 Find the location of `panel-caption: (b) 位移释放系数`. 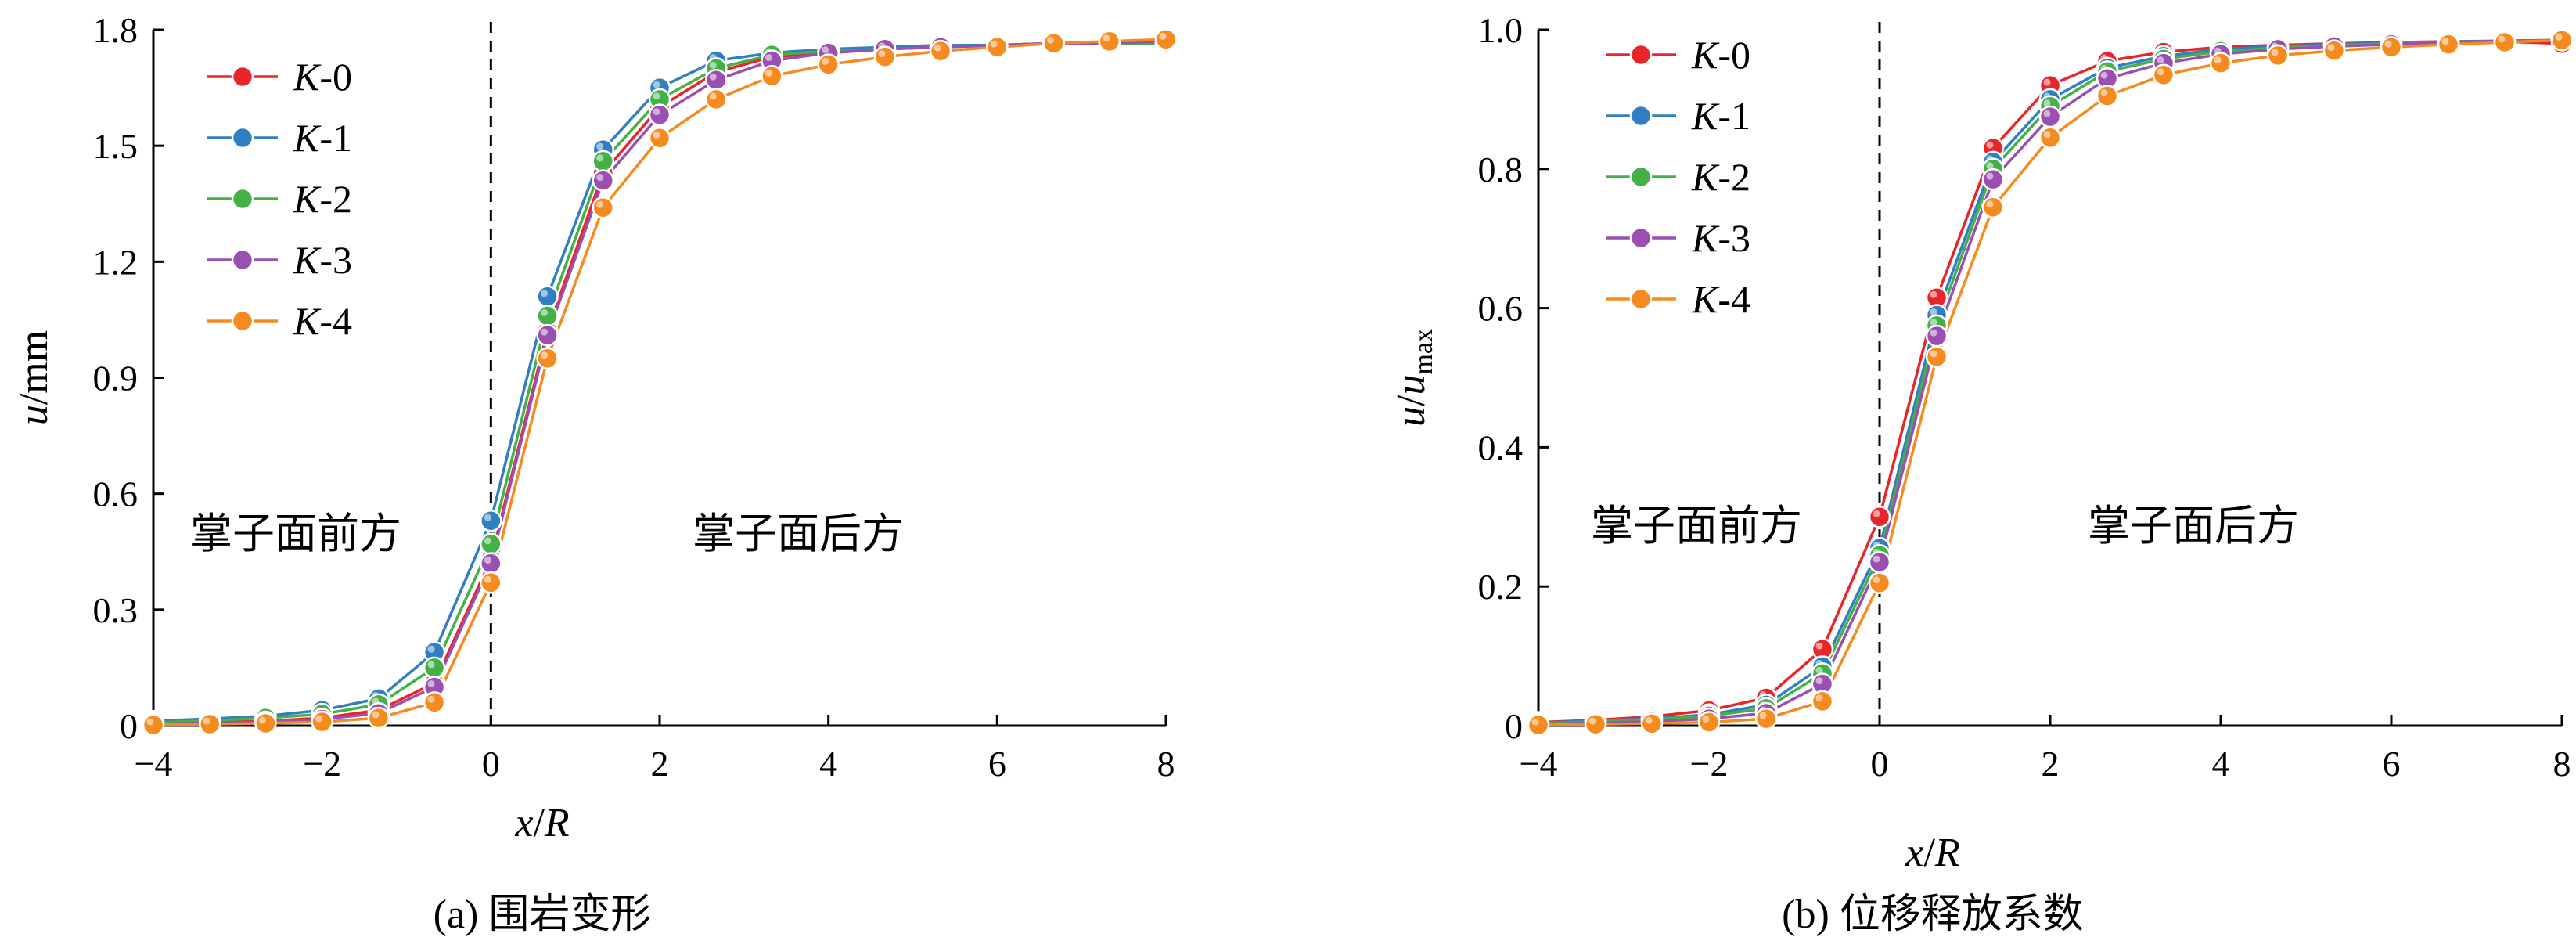

panel-caption: (b) 位移释放系数 is located at coordinates (1933, 914).